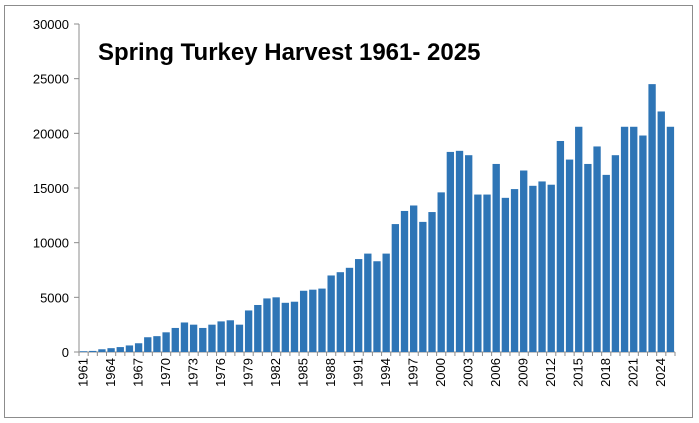  I want to click on x-tick-label: 1964, so click(110, 372).